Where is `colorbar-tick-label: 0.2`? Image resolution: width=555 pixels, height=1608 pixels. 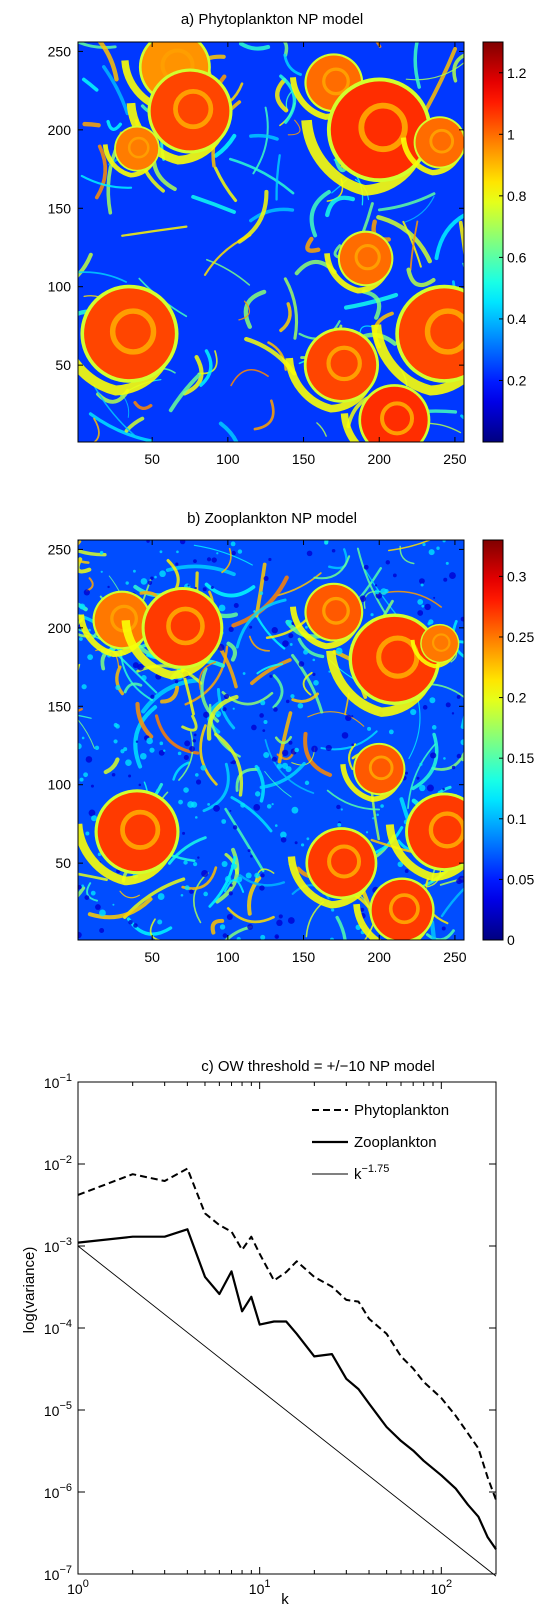 colorbar-tick-label: 0.2 is located at coordinates (517, 698).